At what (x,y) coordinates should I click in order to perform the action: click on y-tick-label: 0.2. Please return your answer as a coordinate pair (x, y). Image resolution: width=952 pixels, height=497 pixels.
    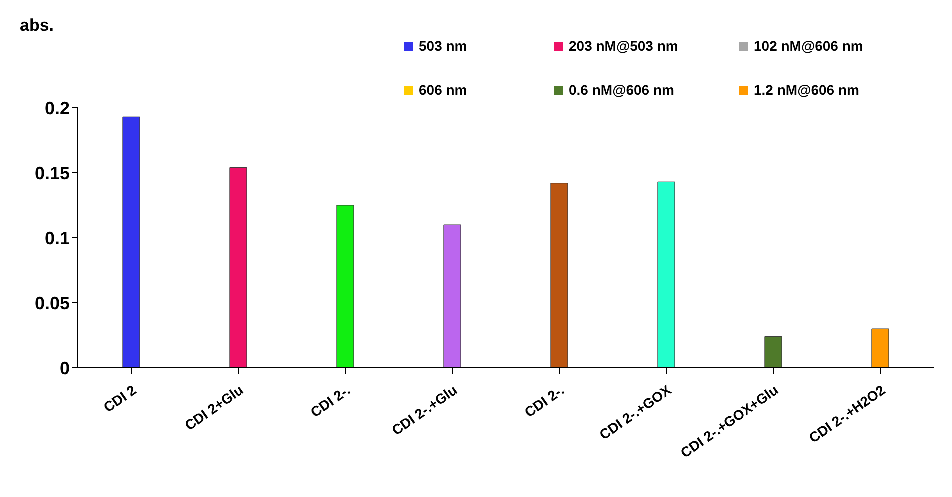
    Looking at the image, I should click on (57, 108).